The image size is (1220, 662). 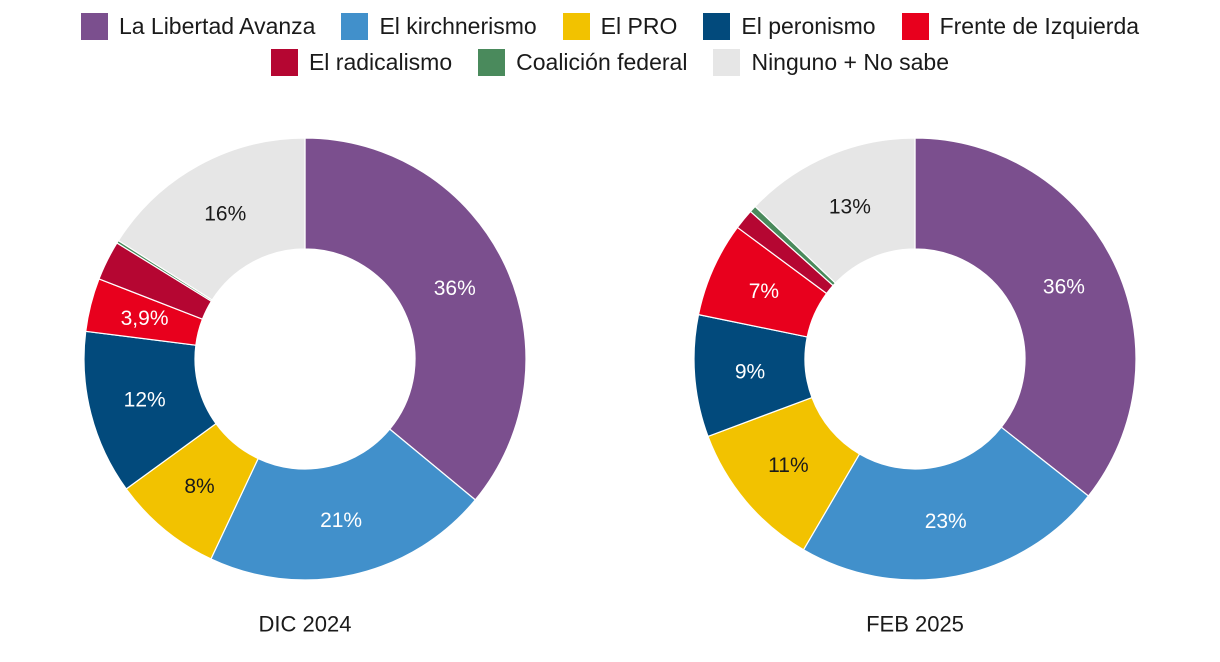 What do you see at coordinates (305, 624) in the screenshot?
I see `chart-title: DIC 2024` at bounding box center [305, 624].